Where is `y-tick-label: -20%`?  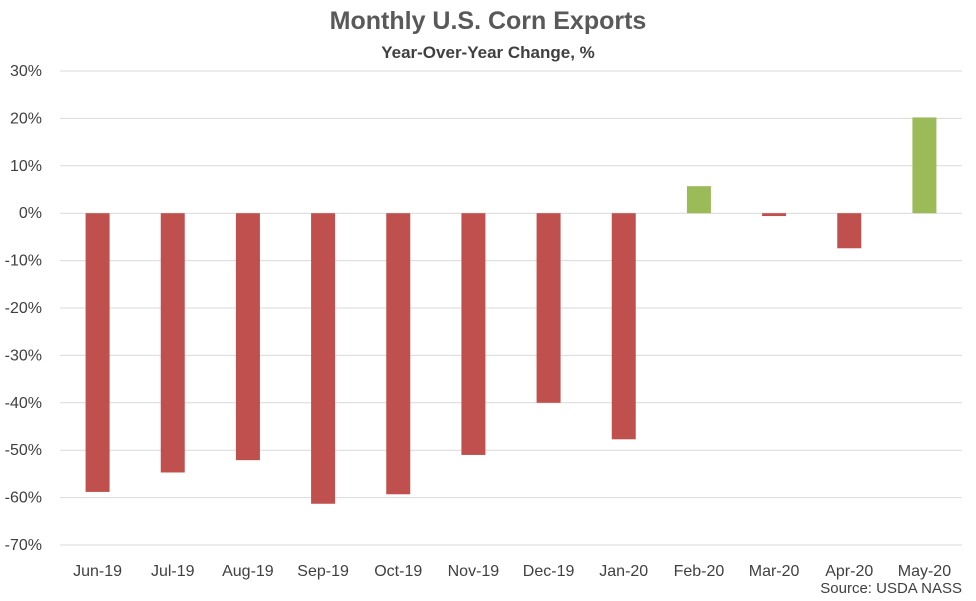 y-tick-label: -20% is located at coordinates (23, 308).